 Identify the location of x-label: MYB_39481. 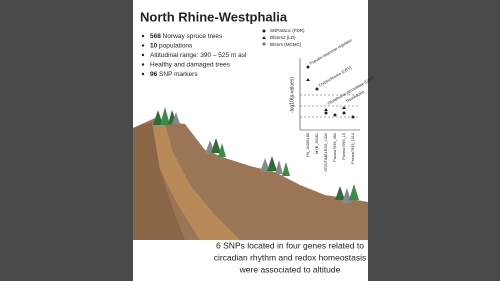
(317, 143).